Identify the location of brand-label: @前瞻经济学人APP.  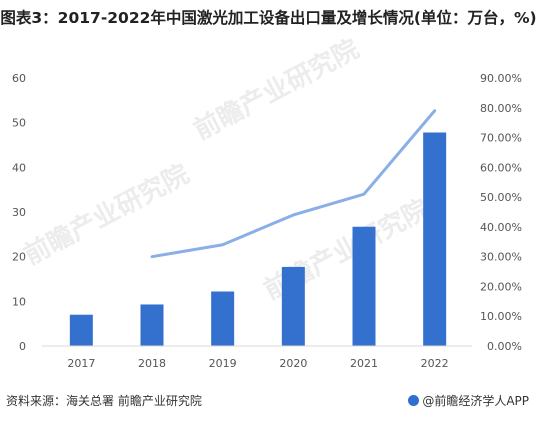
(468, 400).